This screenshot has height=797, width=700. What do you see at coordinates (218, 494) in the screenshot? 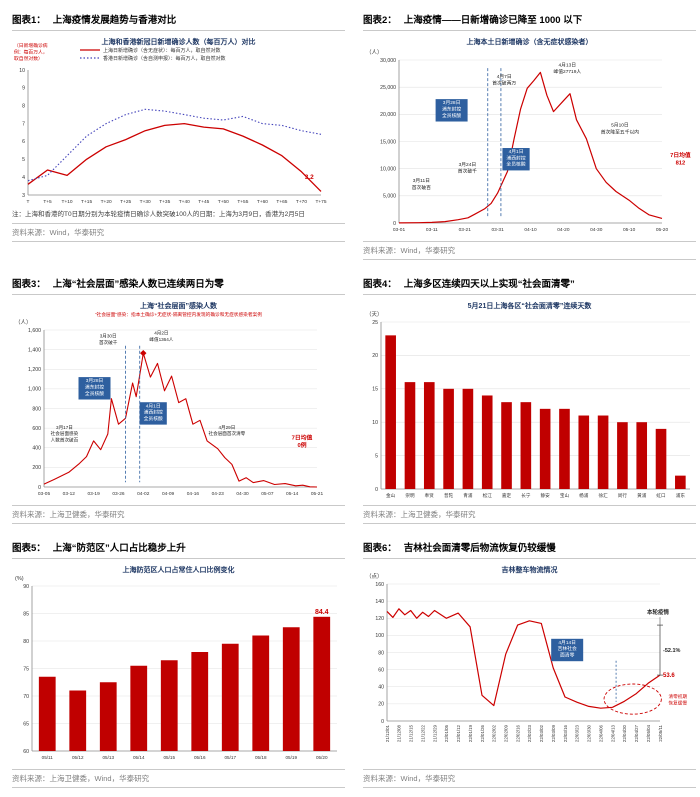
I see `svg-text: 04-23` at bounding box center [218, 494].